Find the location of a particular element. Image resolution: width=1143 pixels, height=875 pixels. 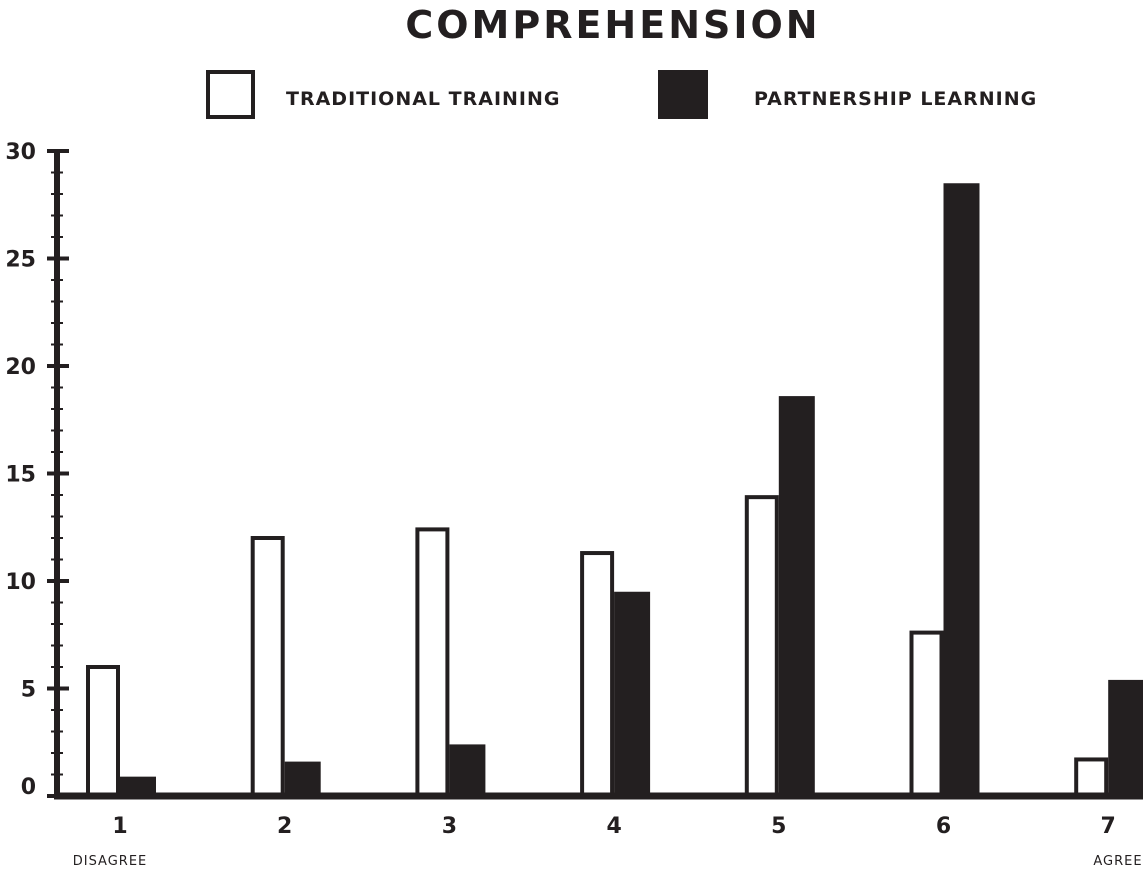

x-tick-label: 7 is located at coordinates (1108, 826).